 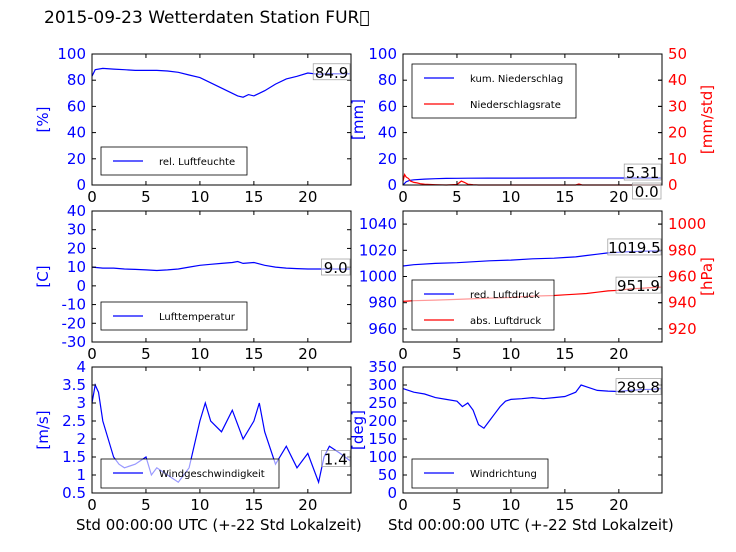 What do you see at coordinates (531, 525) in the screenshot?
I see `x-axis-label-right: Std 00:00:00 UTC (+-22 Std Lokalzeit)` at bounding box center [531, 525].